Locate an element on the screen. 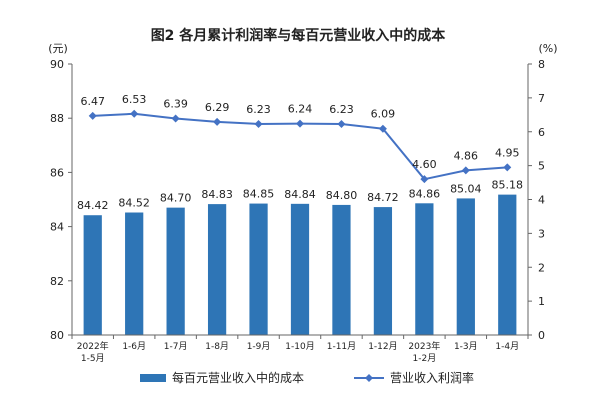 The height and width of the screenshot is (418, 596). bar-data-label: 84.42 is located at coordinates (93, 205).